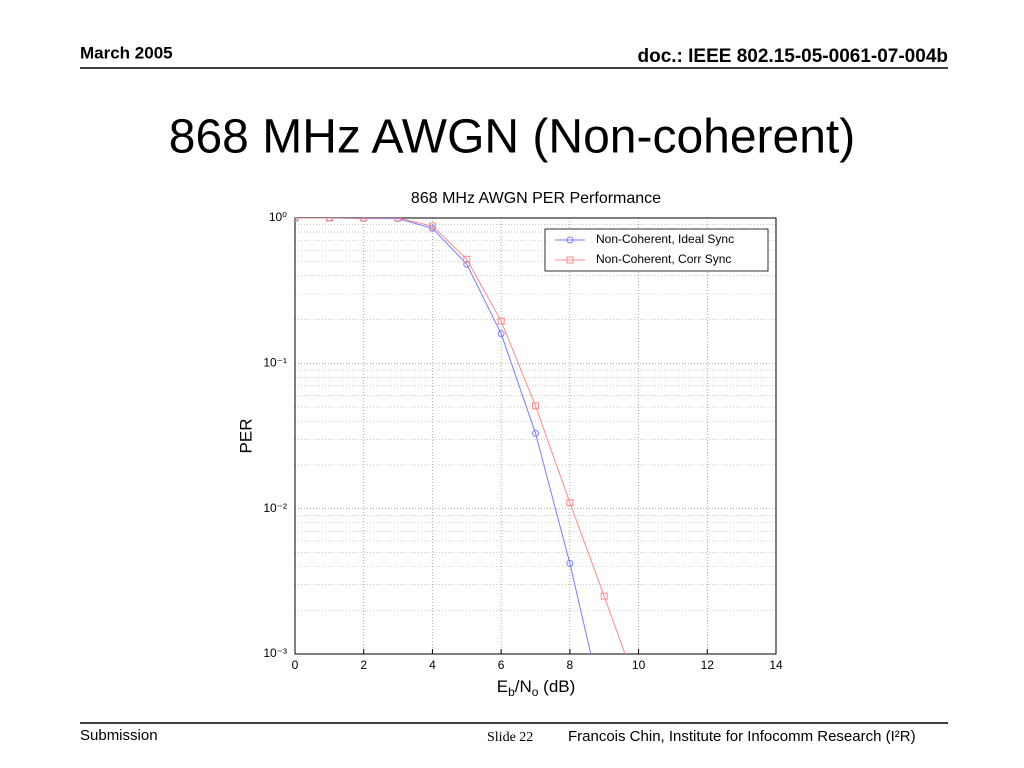 The height and width of the screenshot is (768, 1024). Describe the element at coordinates (776, 665) in the screenshot. I see `x-tick-label: 14` at that location.